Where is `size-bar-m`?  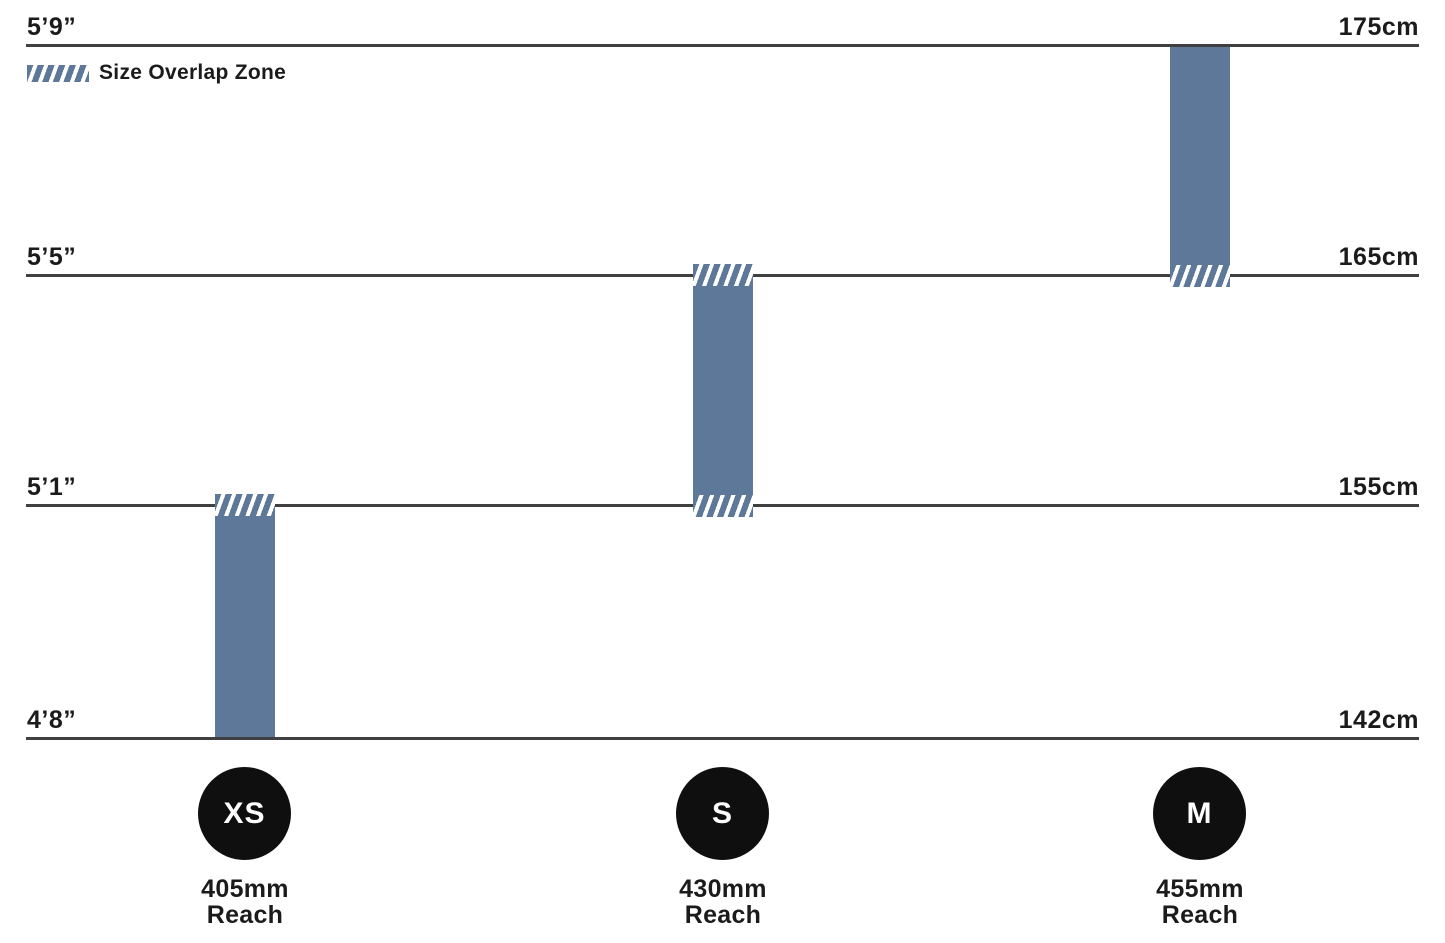 size-bar-m is located at coordinates (1200, 156).